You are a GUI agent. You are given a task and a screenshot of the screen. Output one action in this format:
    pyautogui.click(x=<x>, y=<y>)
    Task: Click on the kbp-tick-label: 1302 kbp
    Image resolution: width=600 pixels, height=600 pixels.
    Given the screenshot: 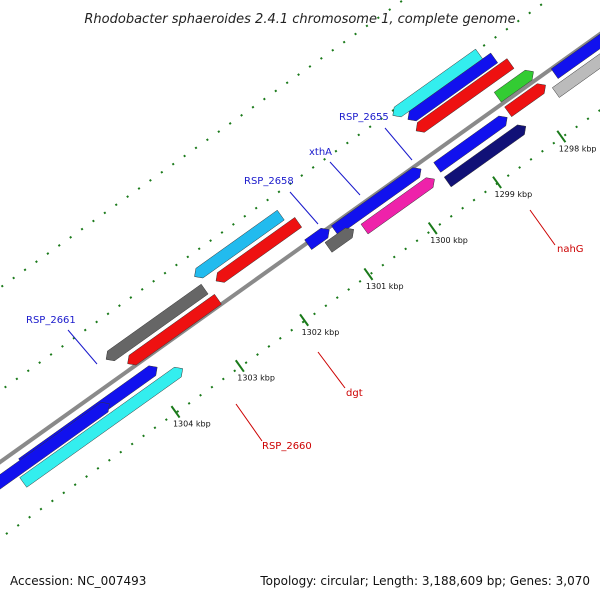 What is the action you would take?
    pyautogui.click(x=321, y=332)
    